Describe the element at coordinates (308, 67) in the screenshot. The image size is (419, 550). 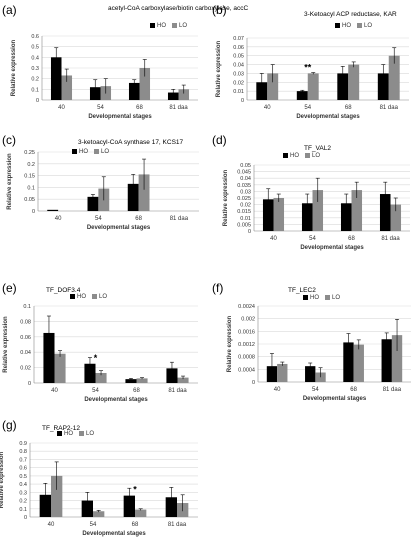
I see `significance-marker: **` at that location.